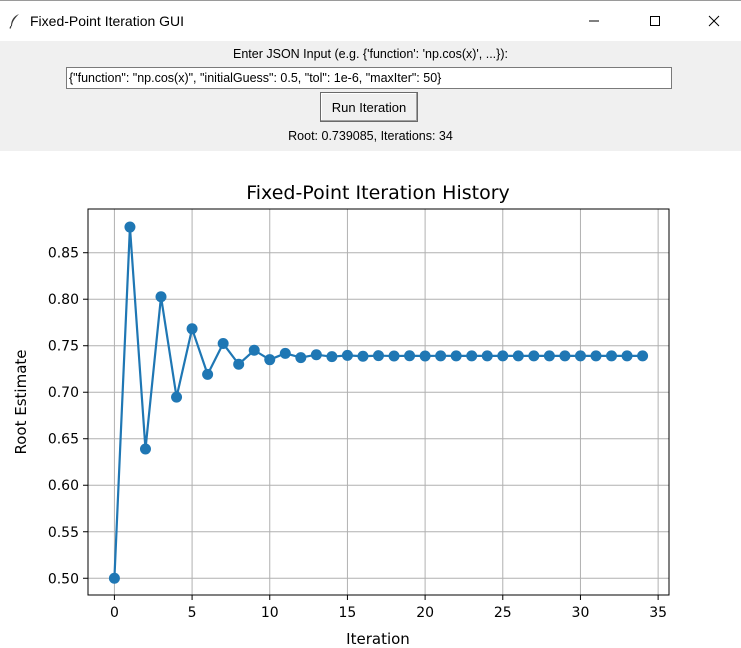  Describe the element at coordinates (63, 579) in the screenshot. I see `y-tick-label: 0.50` at that location.